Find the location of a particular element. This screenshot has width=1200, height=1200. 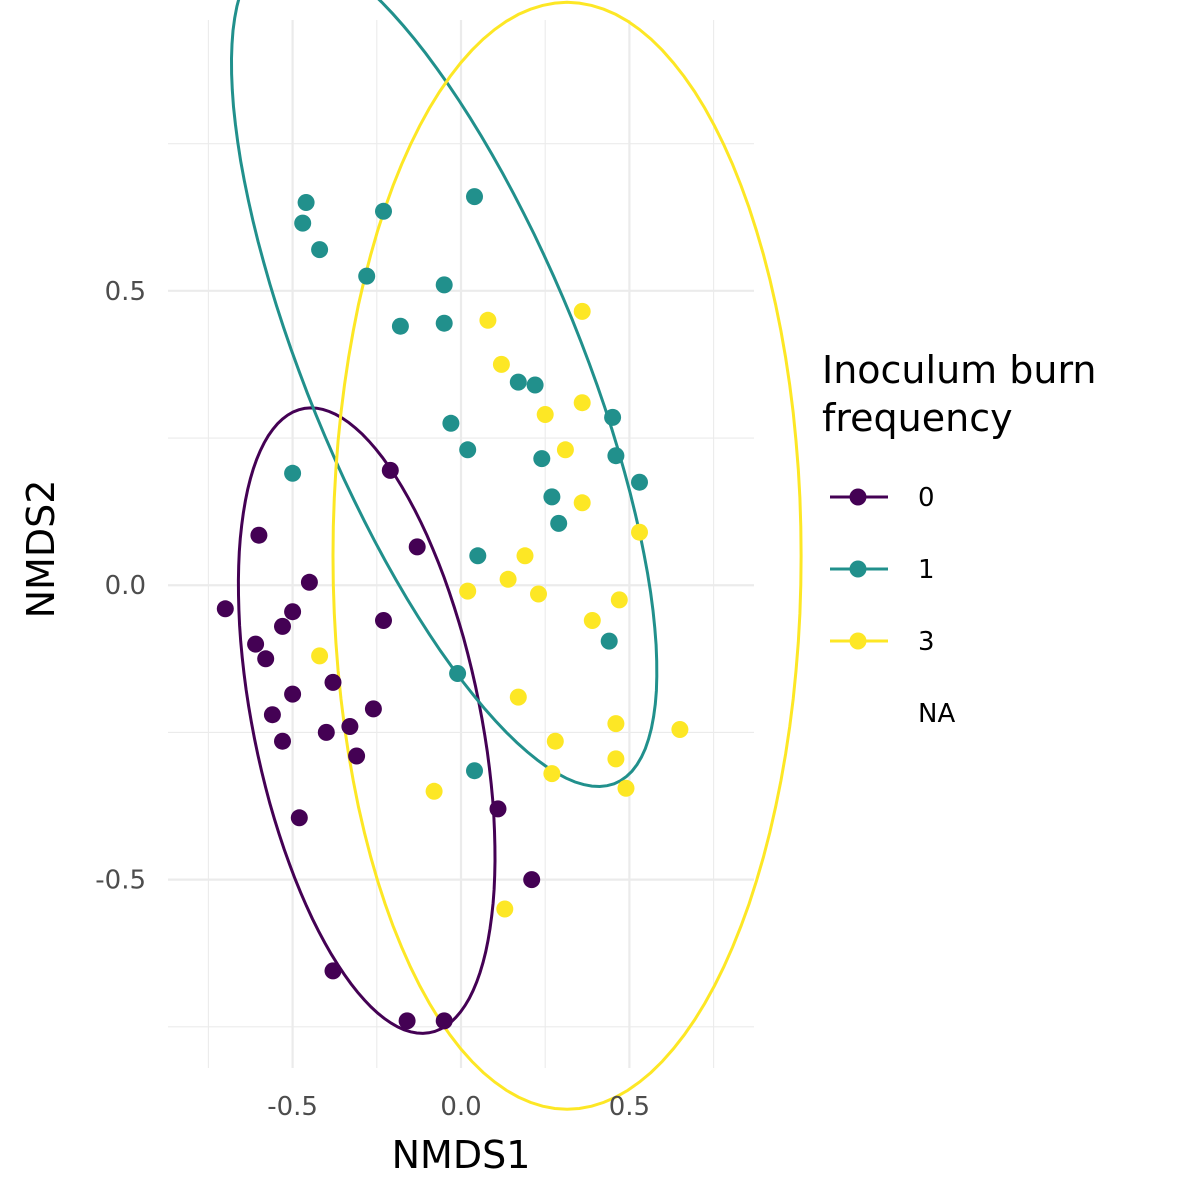

x-axis-title: NMDS1 is located at coordinates (461, 1155).